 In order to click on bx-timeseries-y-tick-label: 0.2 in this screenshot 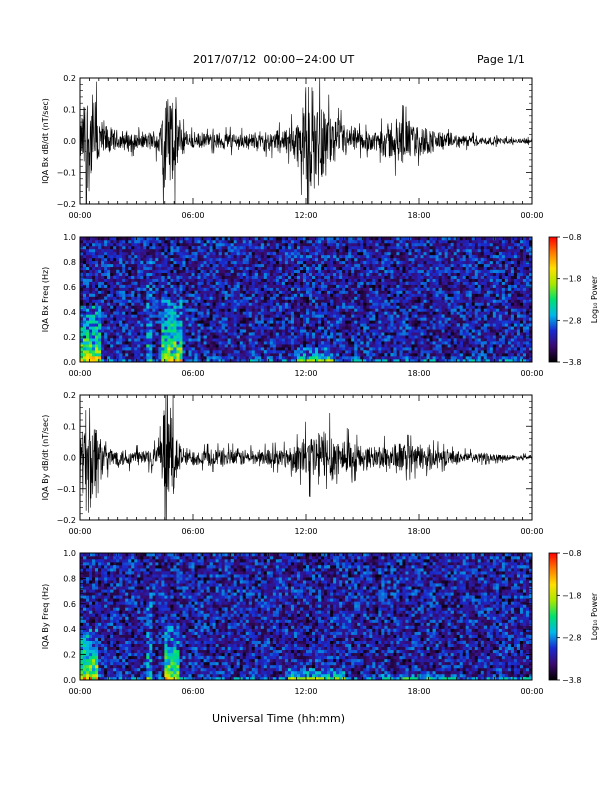, I will do `click(69, 78)`.